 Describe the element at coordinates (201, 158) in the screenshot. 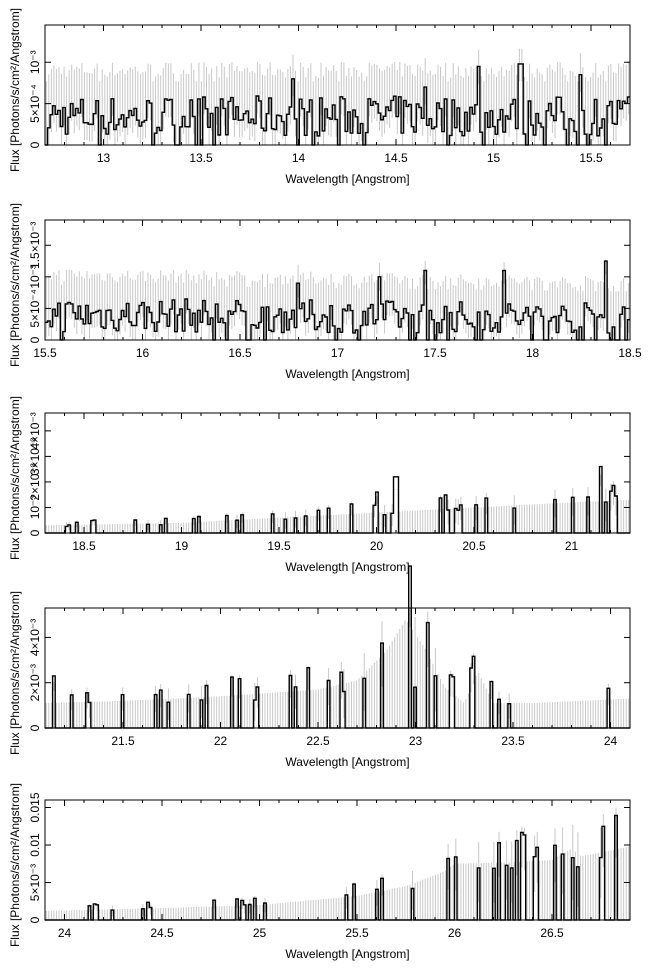

I see `x-tick-label: 13.5` at that location.